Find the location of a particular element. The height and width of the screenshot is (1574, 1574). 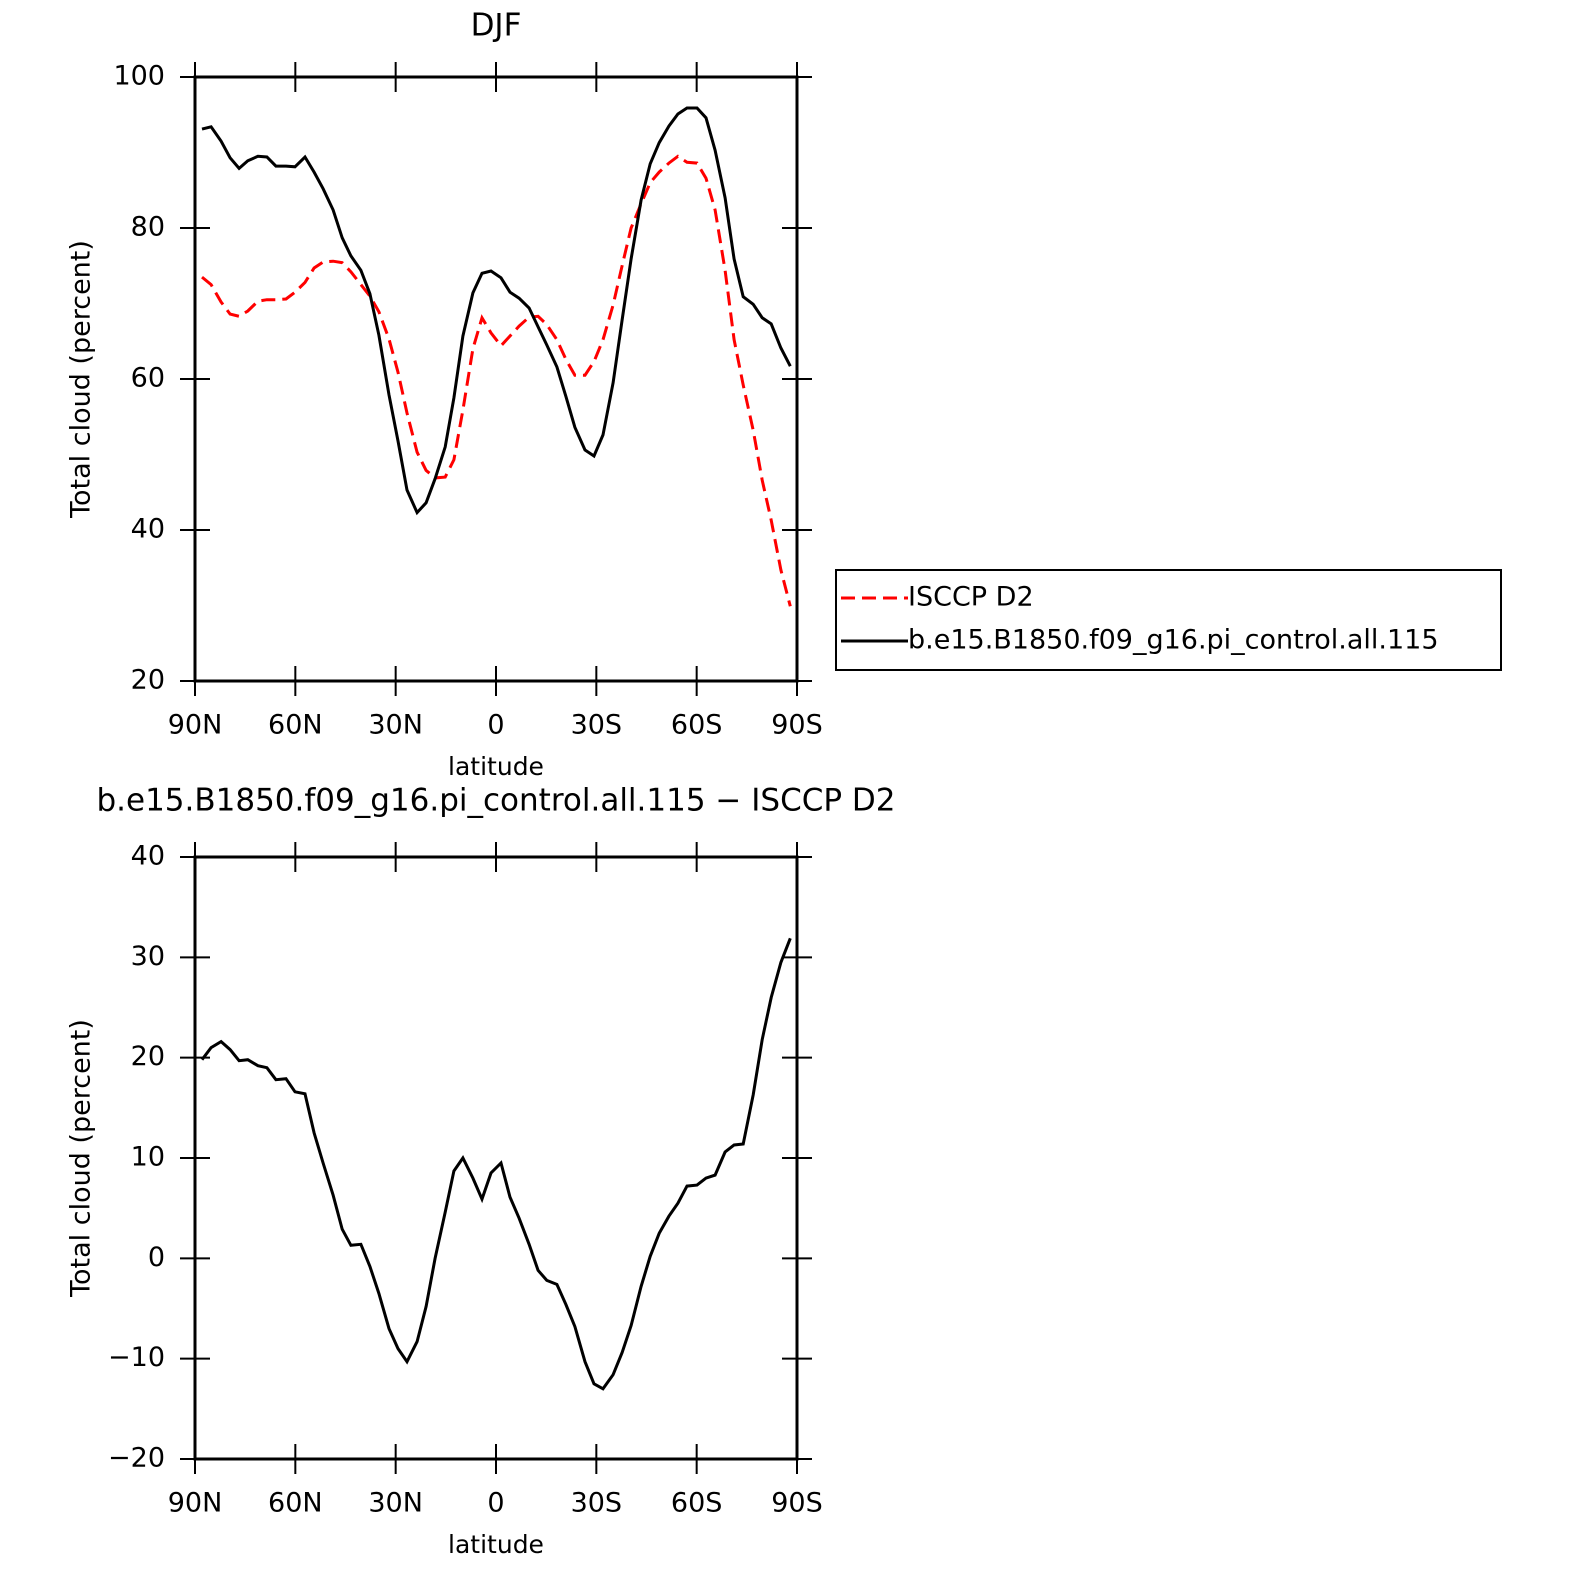

y-tick-label: −20 is located at coordinates (136, 1458).